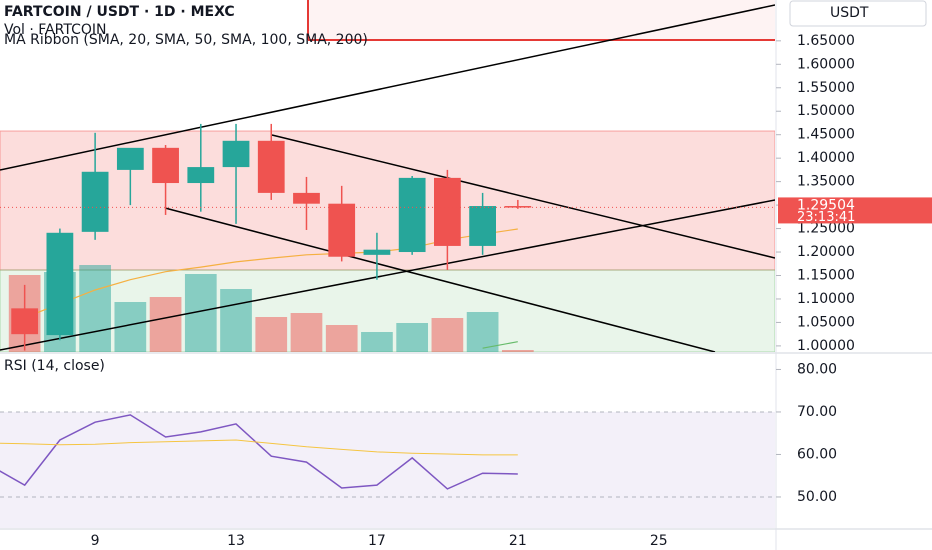 The height and width of the screenshot is (550, 932). Describe the element at coordinates (826, 346) in the screenshot. I see `y-tick-label: 1.00000` at that location.